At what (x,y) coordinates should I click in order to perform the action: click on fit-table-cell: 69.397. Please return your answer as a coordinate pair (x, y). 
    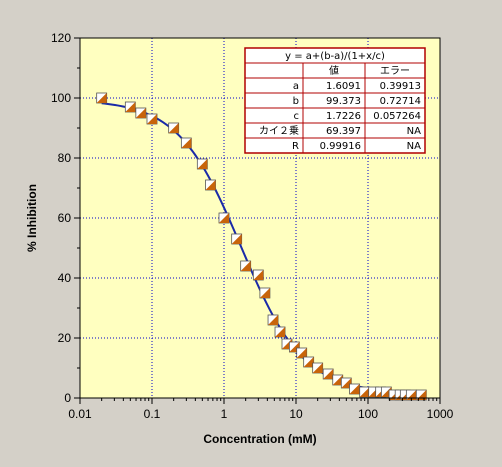
    Looking at the image, I should click on (343, 131).